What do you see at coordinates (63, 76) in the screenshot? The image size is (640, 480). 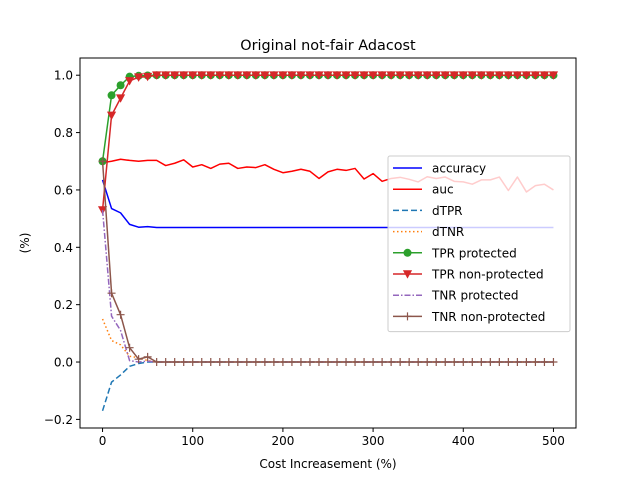 I see `y-tick-label: 1.0` at bounding box center [63, 76].